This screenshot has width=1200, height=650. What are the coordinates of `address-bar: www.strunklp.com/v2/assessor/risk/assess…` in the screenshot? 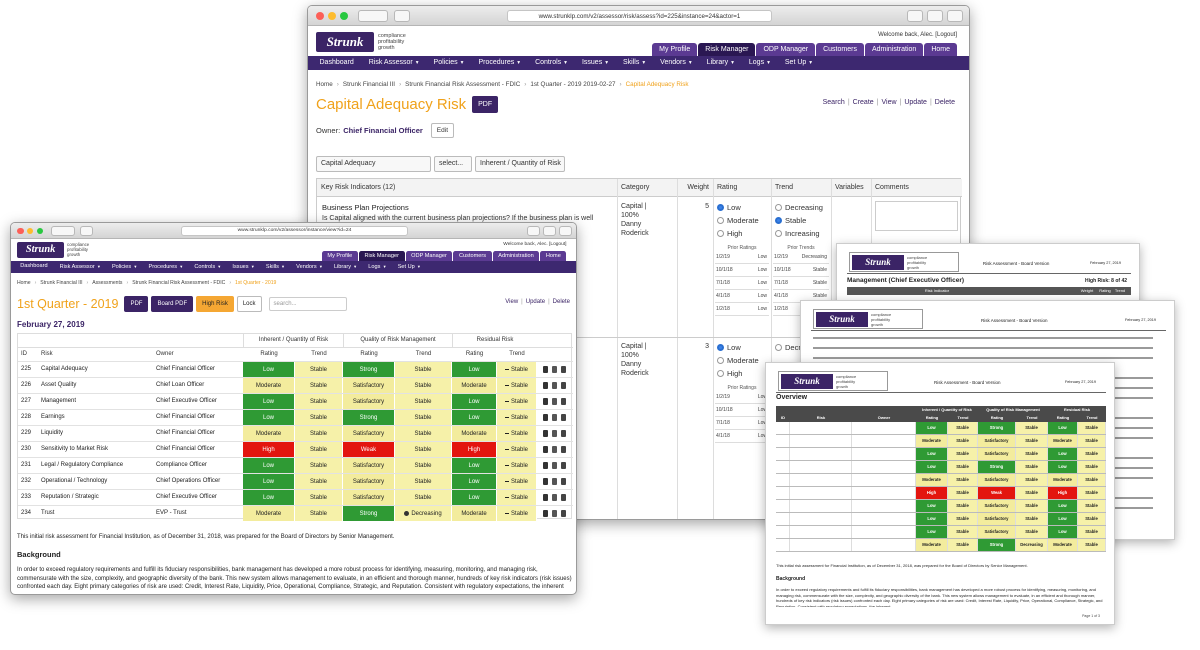 It's located at (639, 16).